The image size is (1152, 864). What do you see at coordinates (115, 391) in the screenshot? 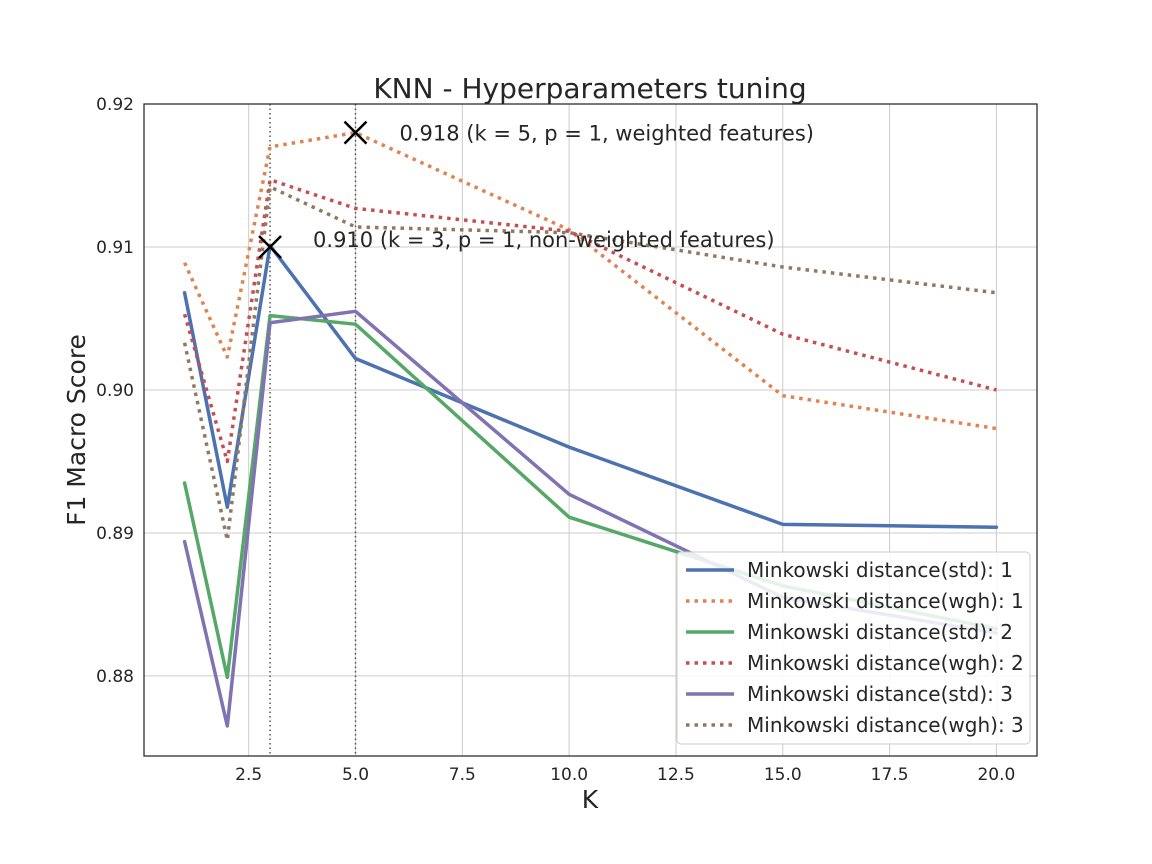
I see `y-tick-label: 0.90` at bounding box center [115, 391].